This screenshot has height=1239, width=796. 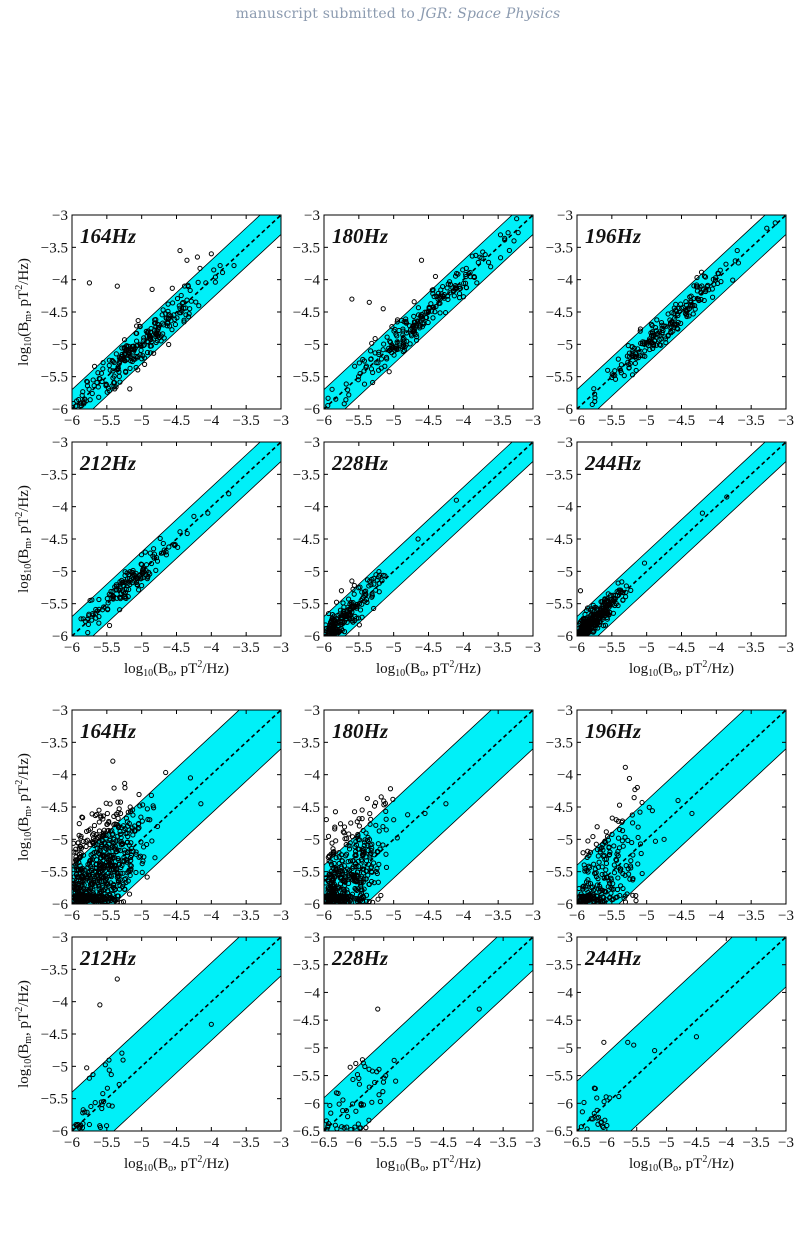 What do you see at coordinates (786, 1143) in the screenshot?
I see `x-tick-label: −3` at bounding box center [786, 1143].